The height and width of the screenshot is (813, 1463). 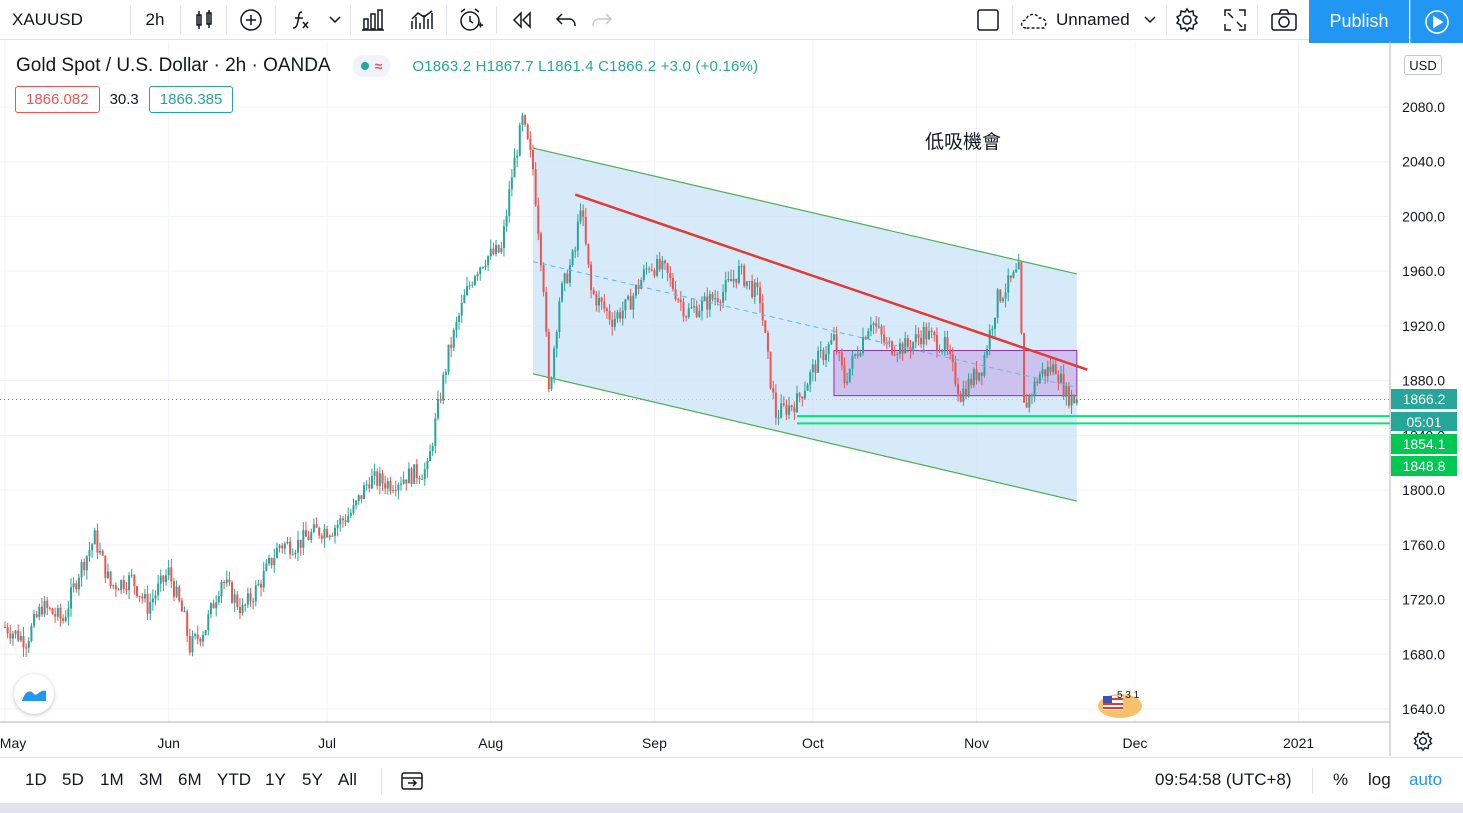 What do you see at coordinates (73, 779) in the screenshot?
I see `range-5d-button: 5D` at bounding box center [73, 779].